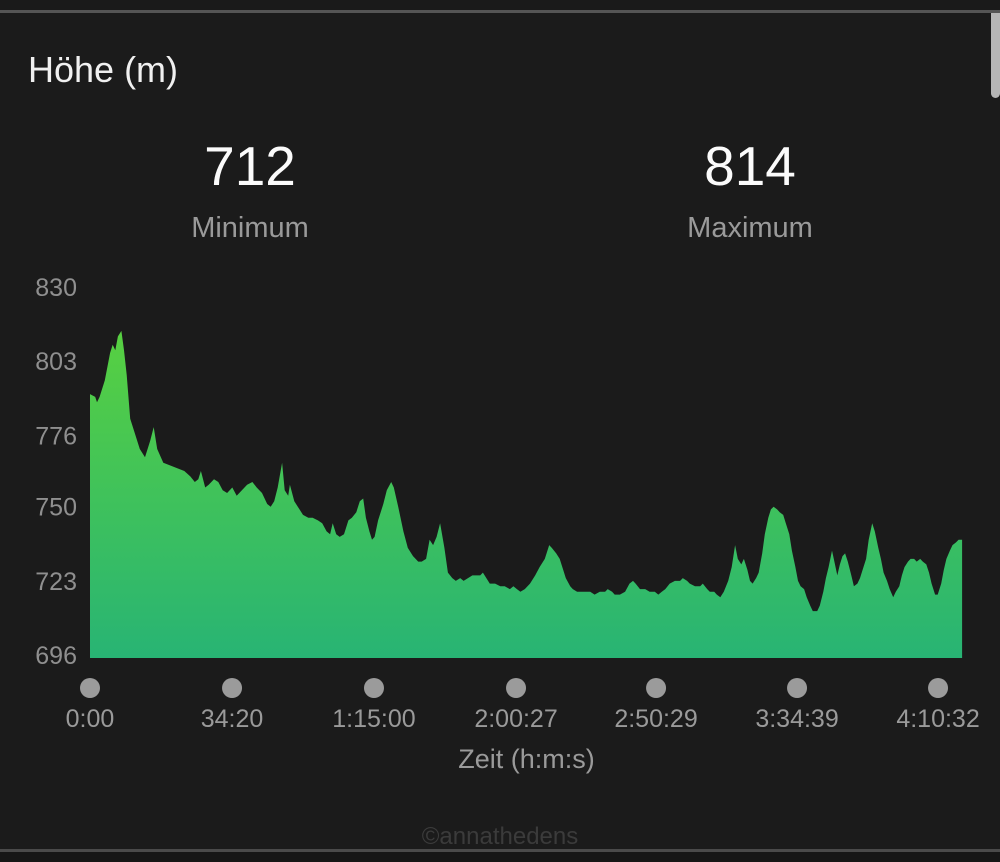 The width and height of the screenshot is (1000, 862). I want to click on page-title: Höhe (m), so click(103, 69).